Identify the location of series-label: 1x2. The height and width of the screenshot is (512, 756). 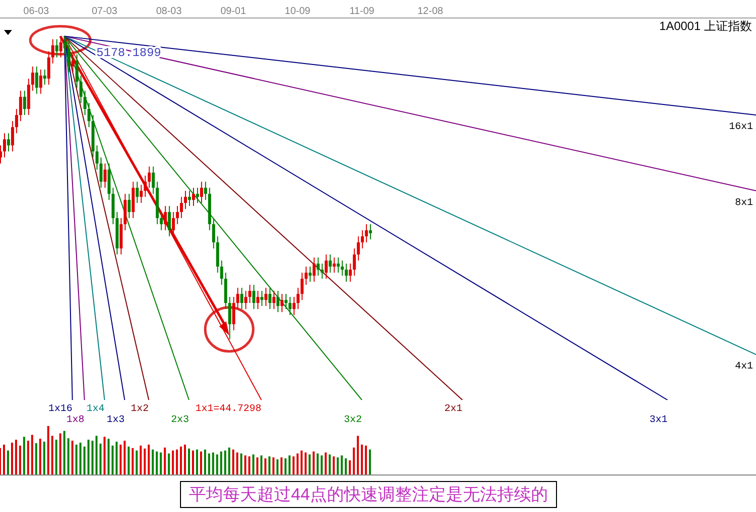
(139, 409).